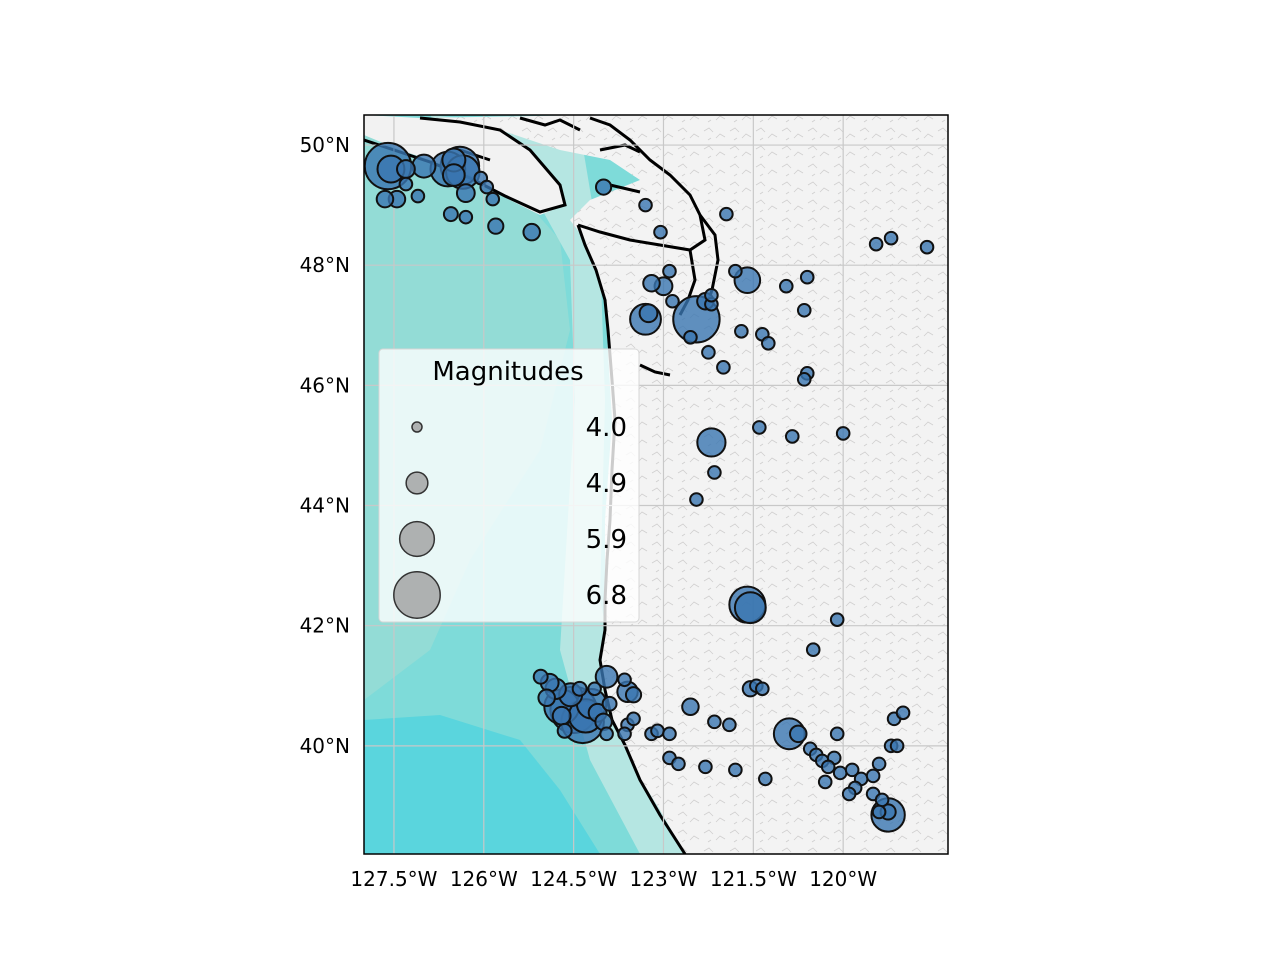 This screenshot has width=1280, height=960. Describe the element at coordinates (664, 879) in the screenshot. I see `x-tick-label: 123°W` at that location.